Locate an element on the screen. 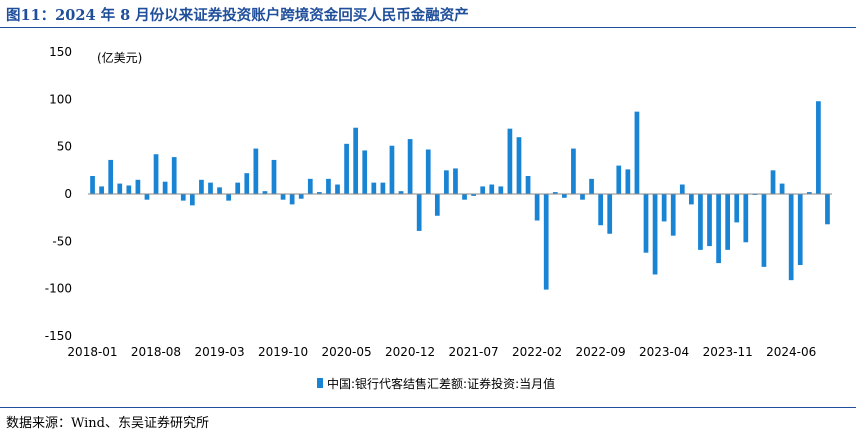 This screenshot has width=856, height=435. x-tick-label: 2023-11 is located at coordinates (728, 352).